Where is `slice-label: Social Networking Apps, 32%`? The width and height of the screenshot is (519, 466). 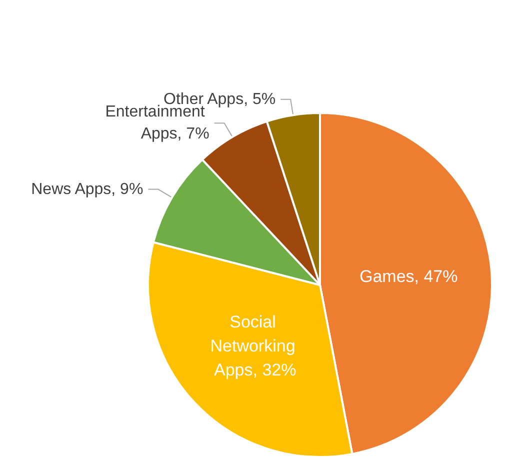
slice-label: Social Networking Apps, 32% is located at coordinates (255, 346).